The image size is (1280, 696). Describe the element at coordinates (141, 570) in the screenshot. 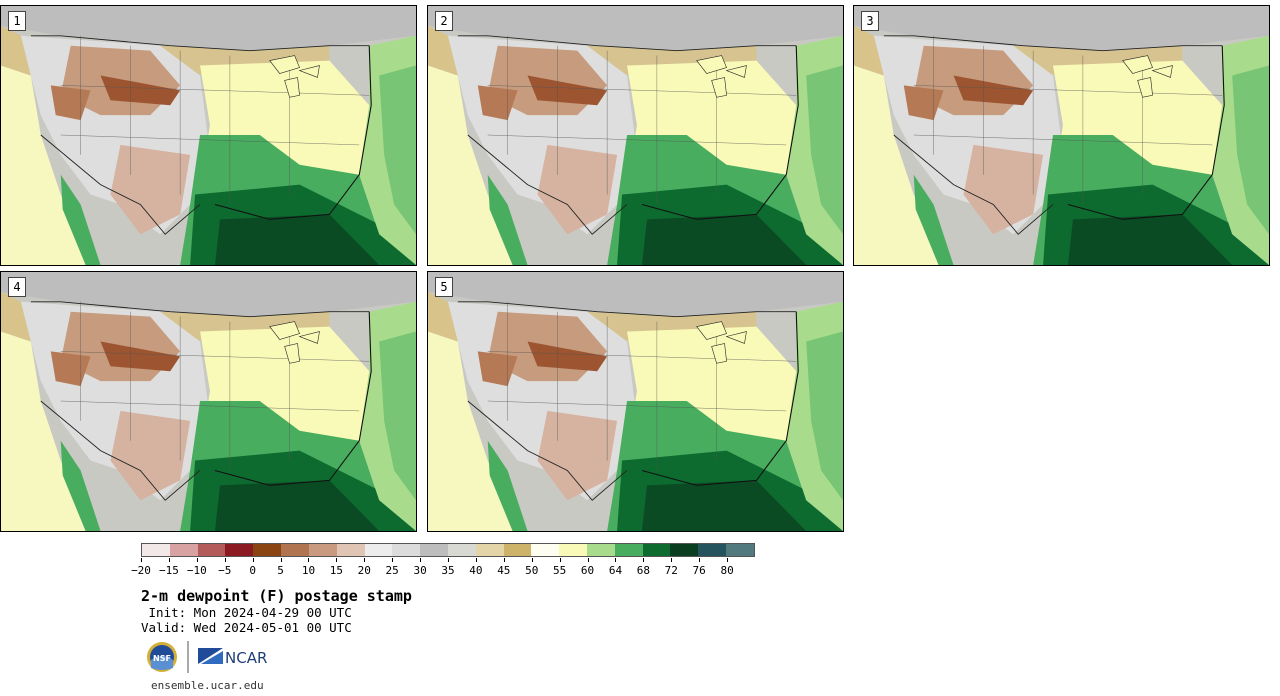

I see `colorbar-tick-label: −20` at that location.